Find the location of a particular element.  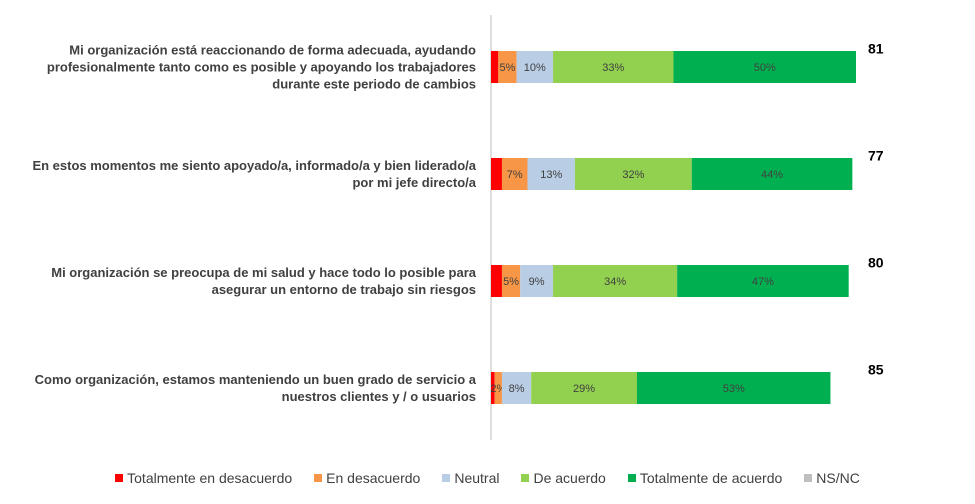

data-label: 53% is located at coordinates (734, 389).